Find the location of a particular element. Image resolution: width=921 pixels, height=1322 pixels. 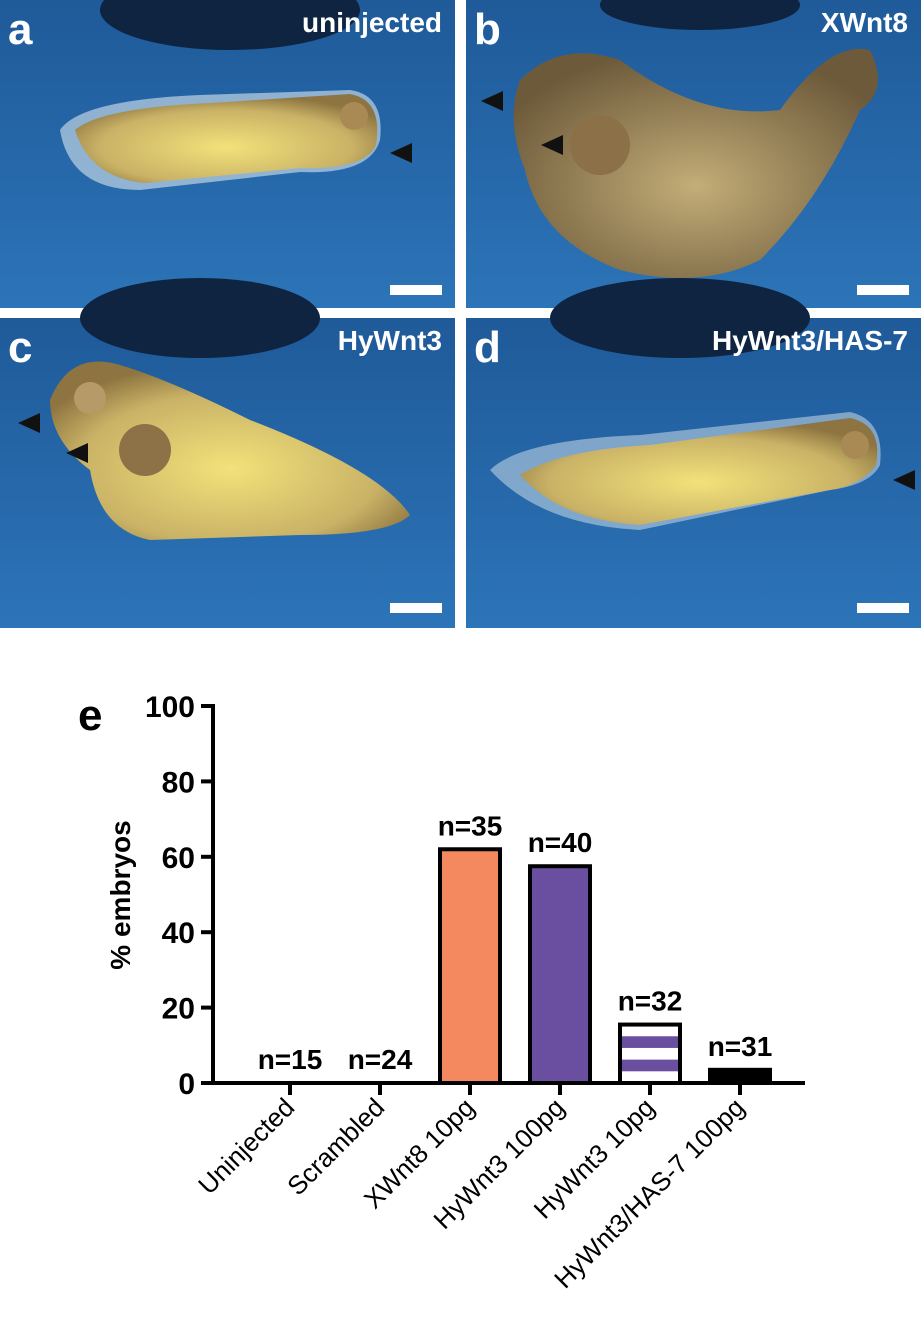

y-axis-label: % embryos is located at coordinates (120, 894).